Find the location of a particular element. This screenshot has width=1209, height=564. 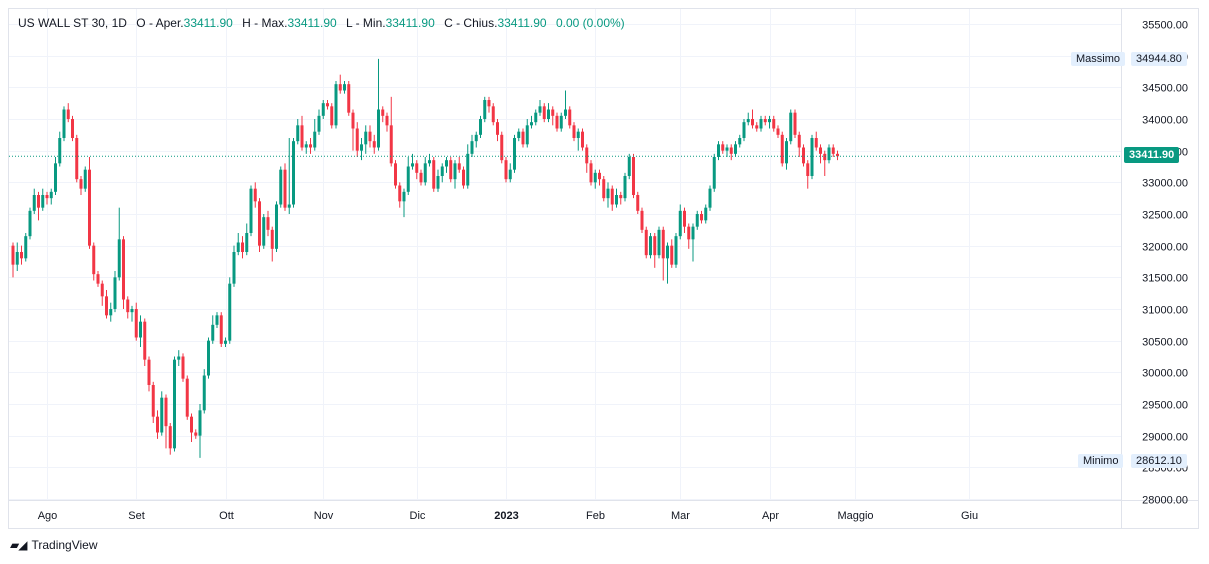

time-tick-label: Dic is located at coordinates (418, 516).